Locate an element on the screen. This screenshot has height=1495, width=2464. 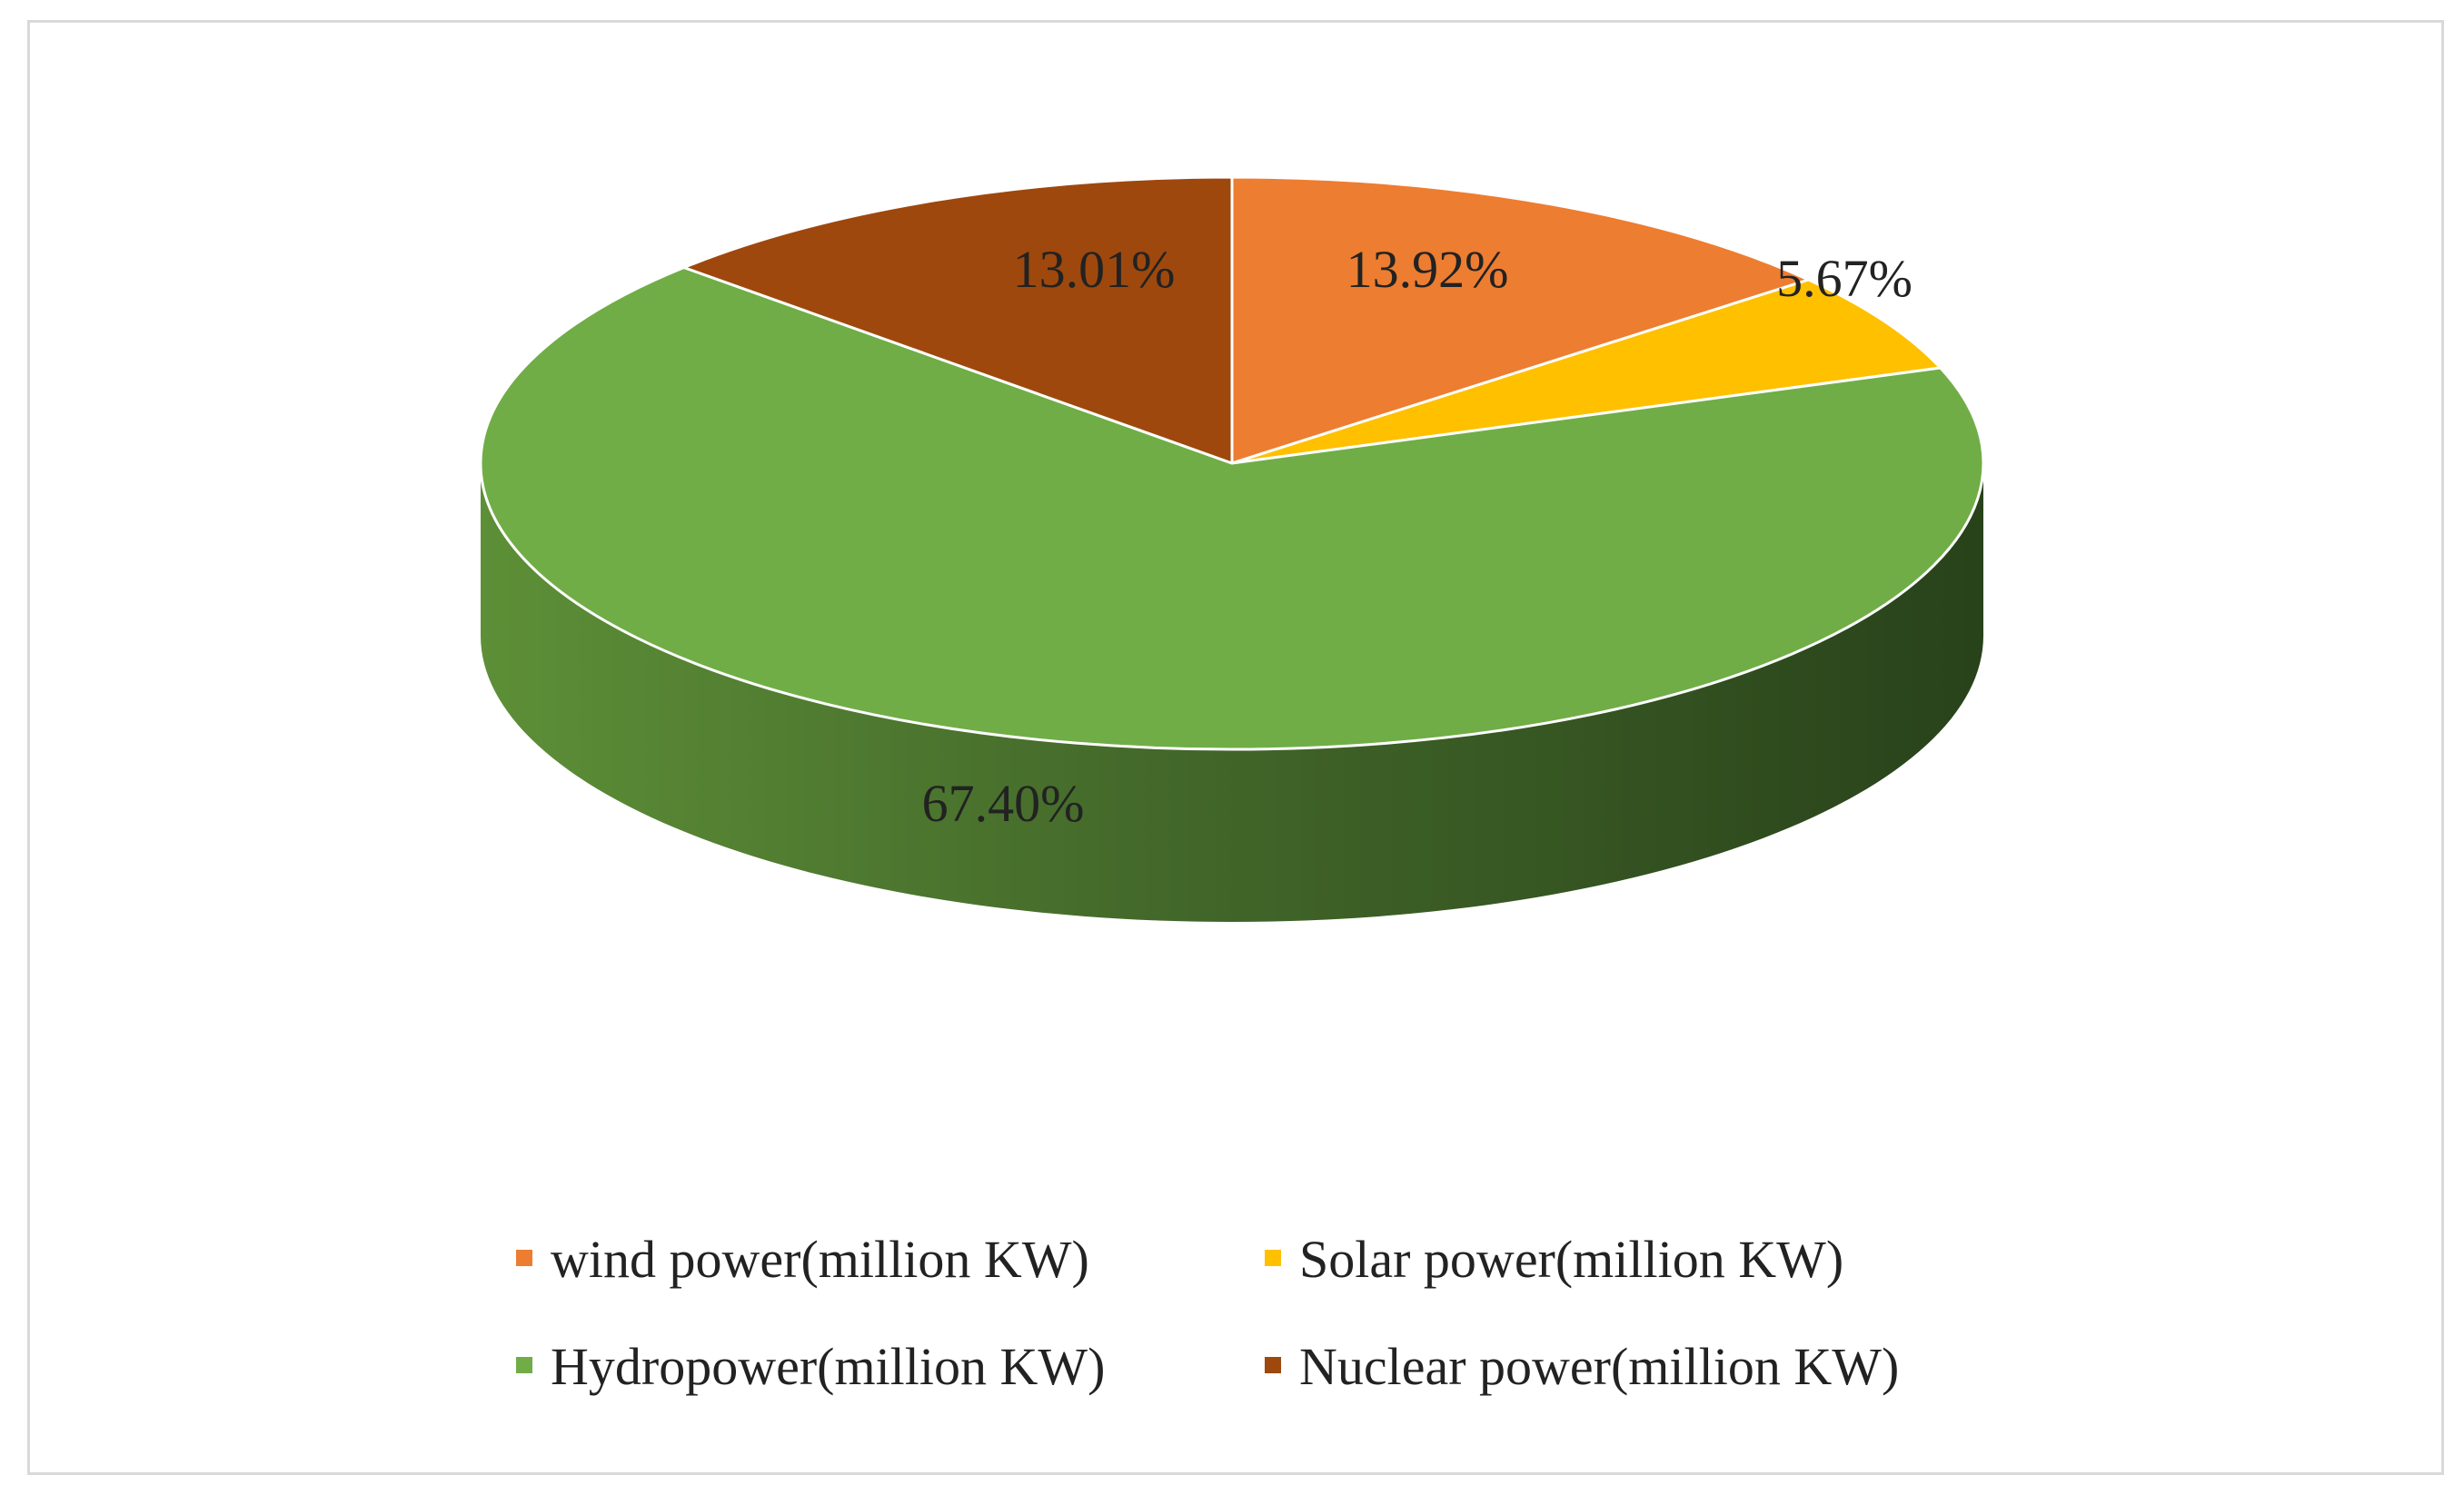
pie-slice-solar-power is located at coordinates (1586, 371).